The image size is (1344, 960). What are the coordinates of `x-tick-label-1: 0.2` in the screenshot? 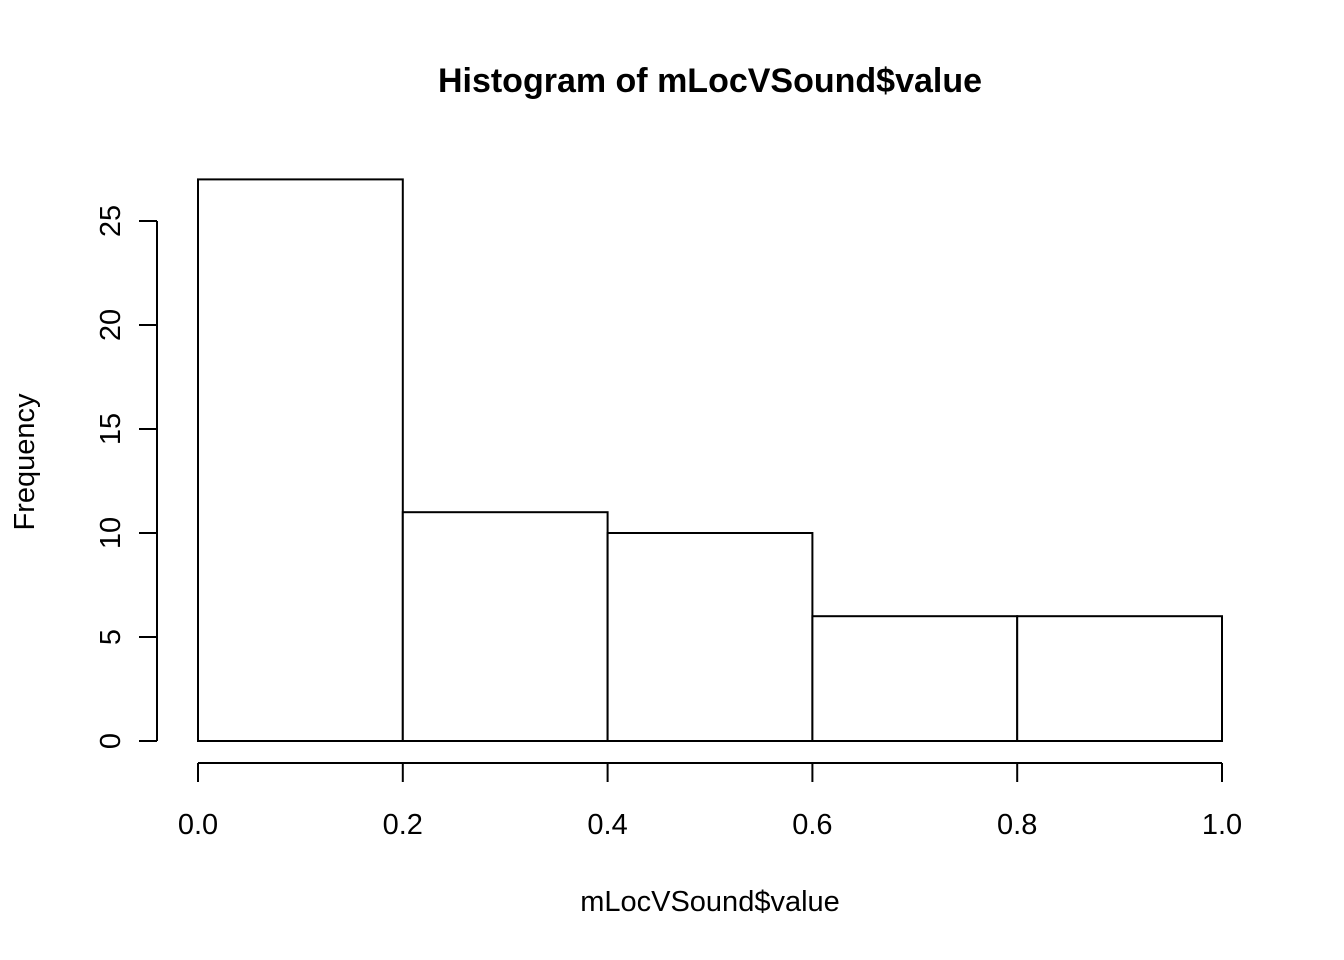 It's located at (403, 825).